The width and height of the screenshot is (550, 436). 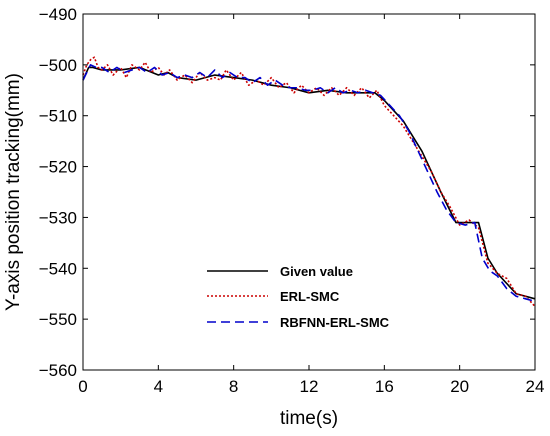 What do you see at coordinates (233, 386) in the screenshot?
I see `x-tick-label: 8` at bounding box center [233, 386].